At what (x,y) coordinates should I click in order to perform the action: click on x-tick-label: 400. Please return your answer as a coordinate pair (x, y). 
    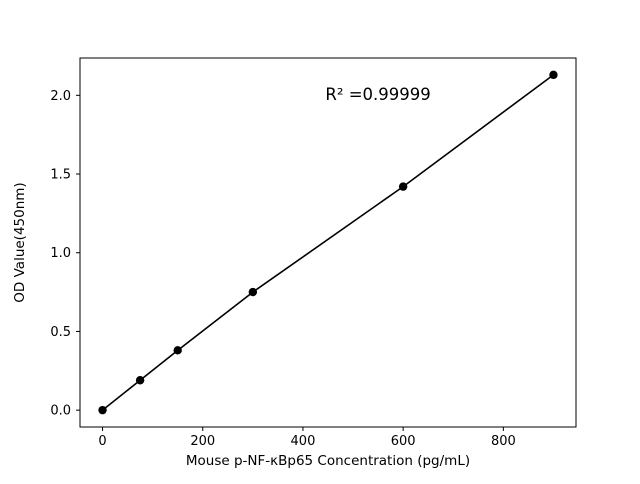
    Looking at the image, I should click on (303, 441).